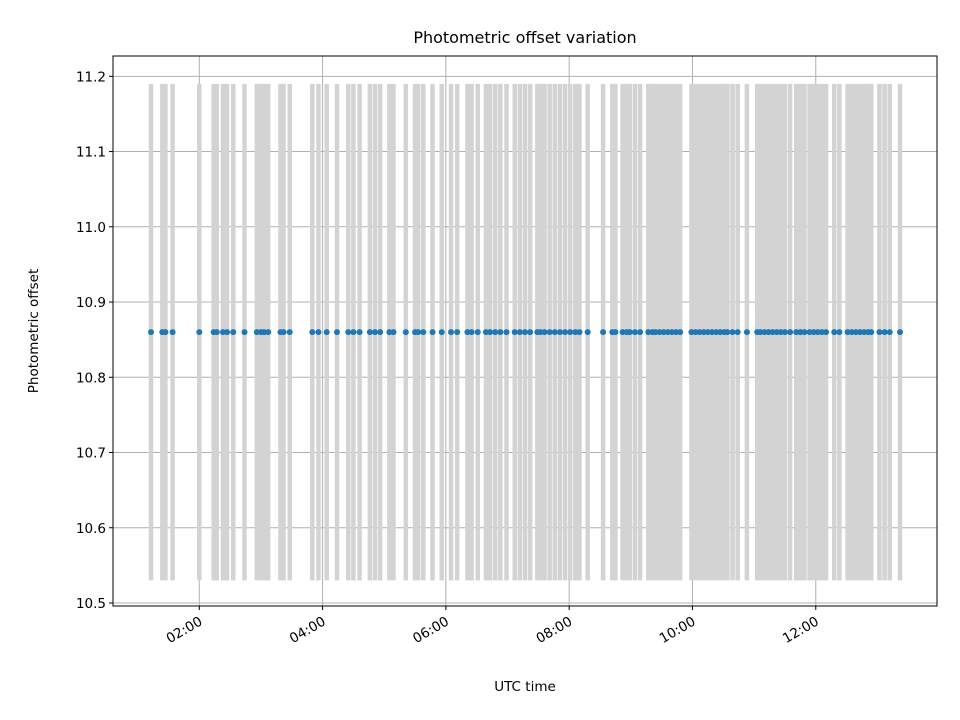  I want to click on y-tick-label: 10.9, so click(91, 303).